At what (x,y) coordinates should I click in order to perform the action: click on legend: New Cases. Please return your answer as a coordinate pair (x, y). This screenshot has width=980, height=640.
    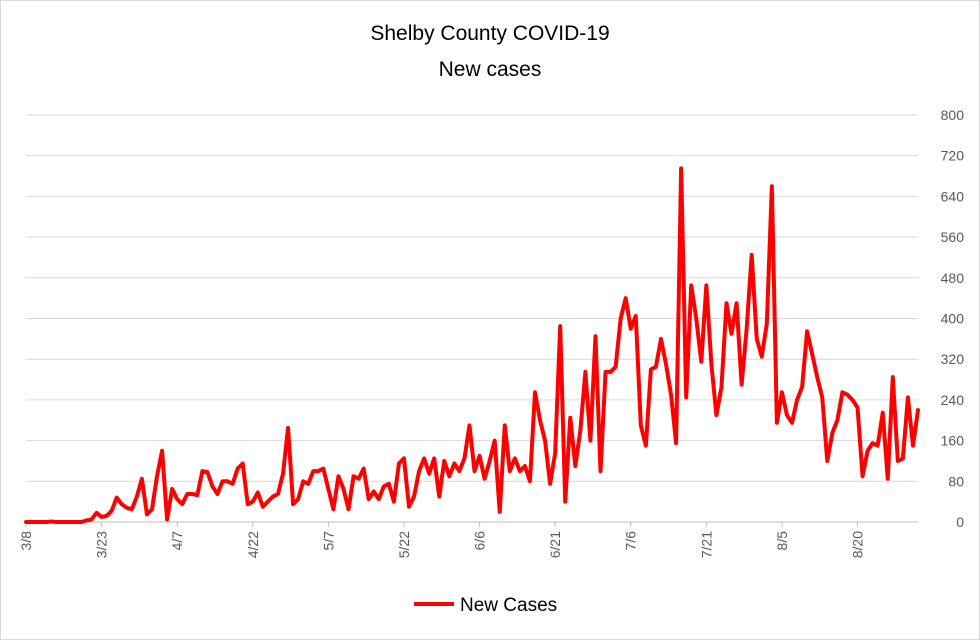
    Looking at the image, I should click on (485, 605).